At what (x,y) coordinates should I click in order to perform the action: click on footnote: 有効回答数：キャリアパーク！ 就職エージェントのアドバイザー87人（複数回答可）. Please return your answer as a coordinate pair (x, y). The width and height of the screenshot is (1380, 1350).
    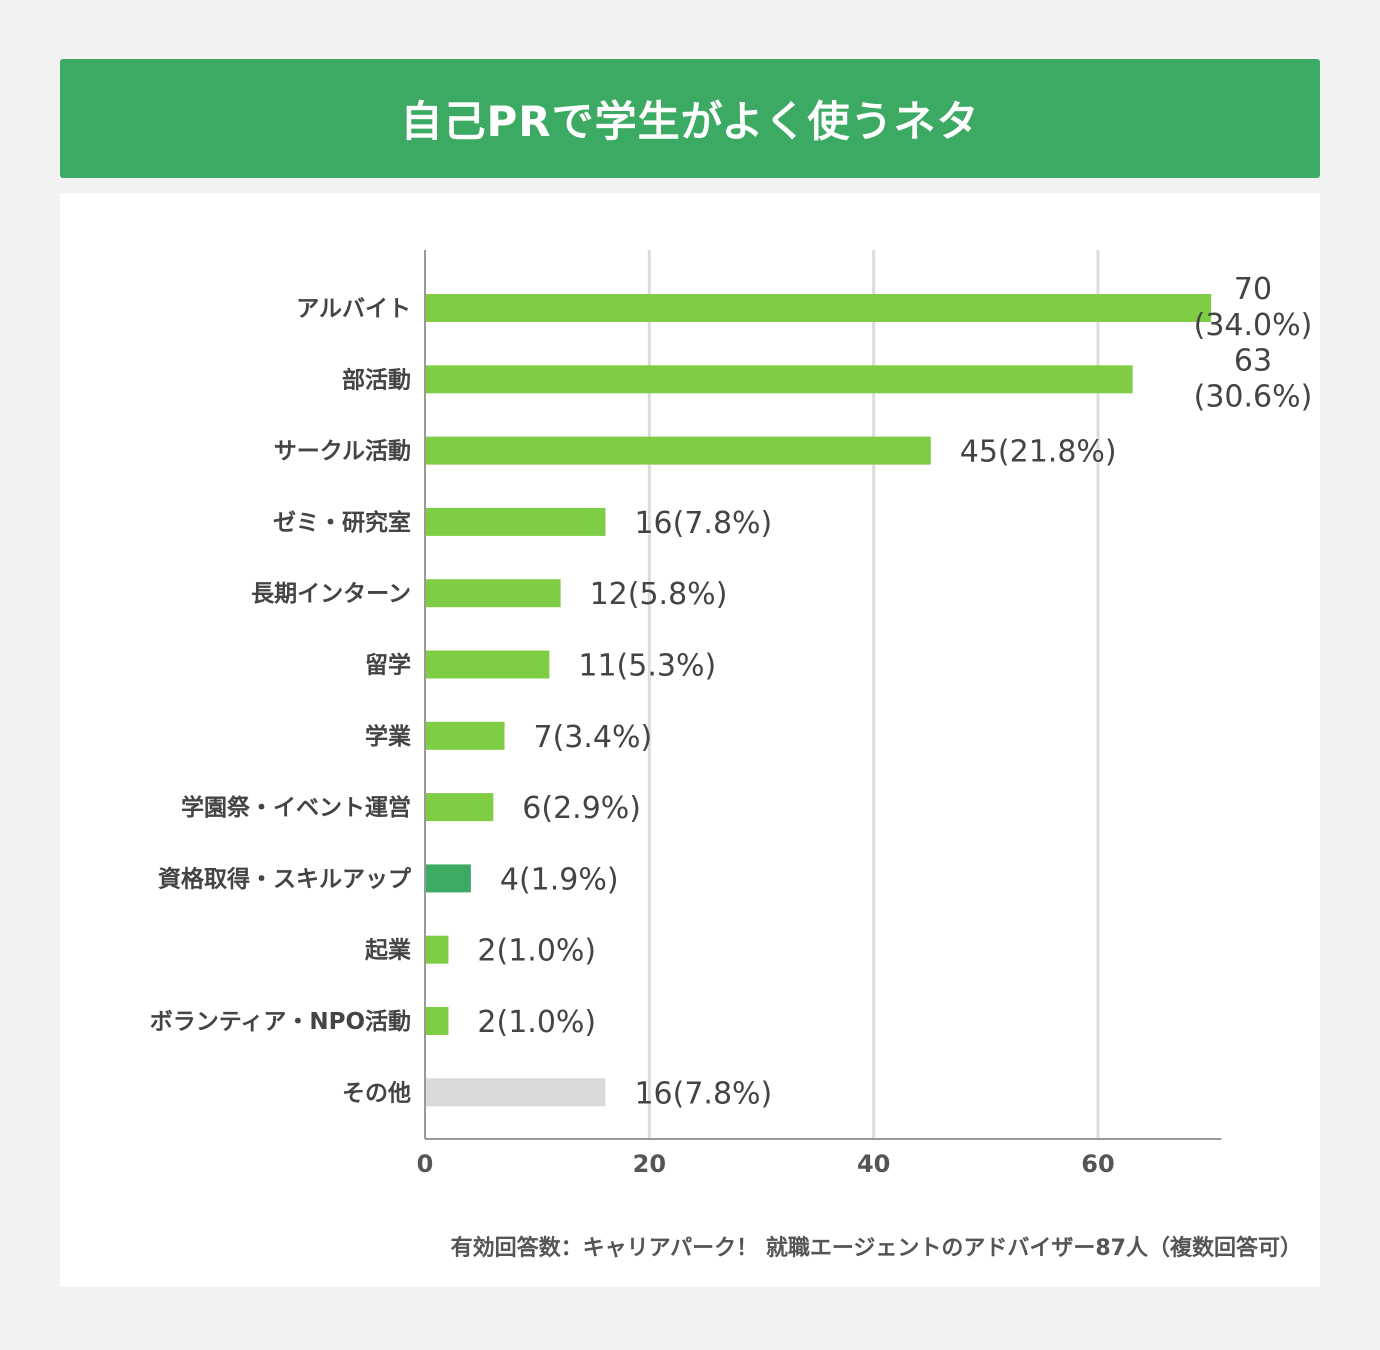
    Looking at the image, I should click on (876, 1248).